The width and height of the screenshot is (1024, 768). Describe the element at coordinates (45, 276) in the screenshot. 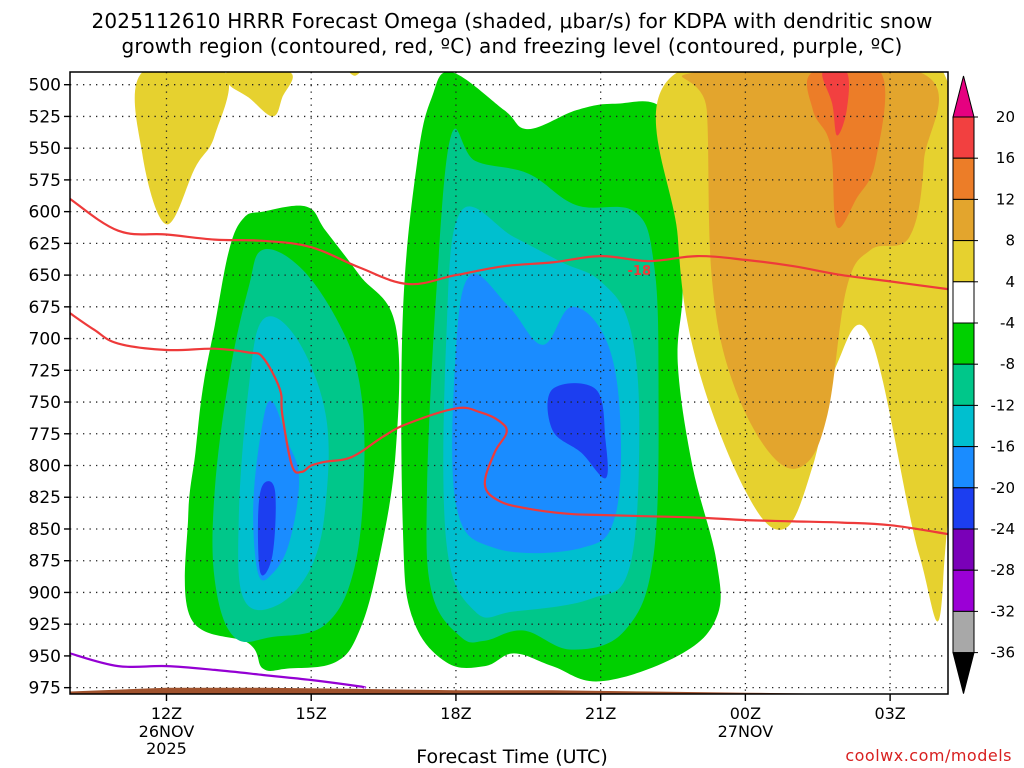

I see `y-tick-label-650: 650` at that location.